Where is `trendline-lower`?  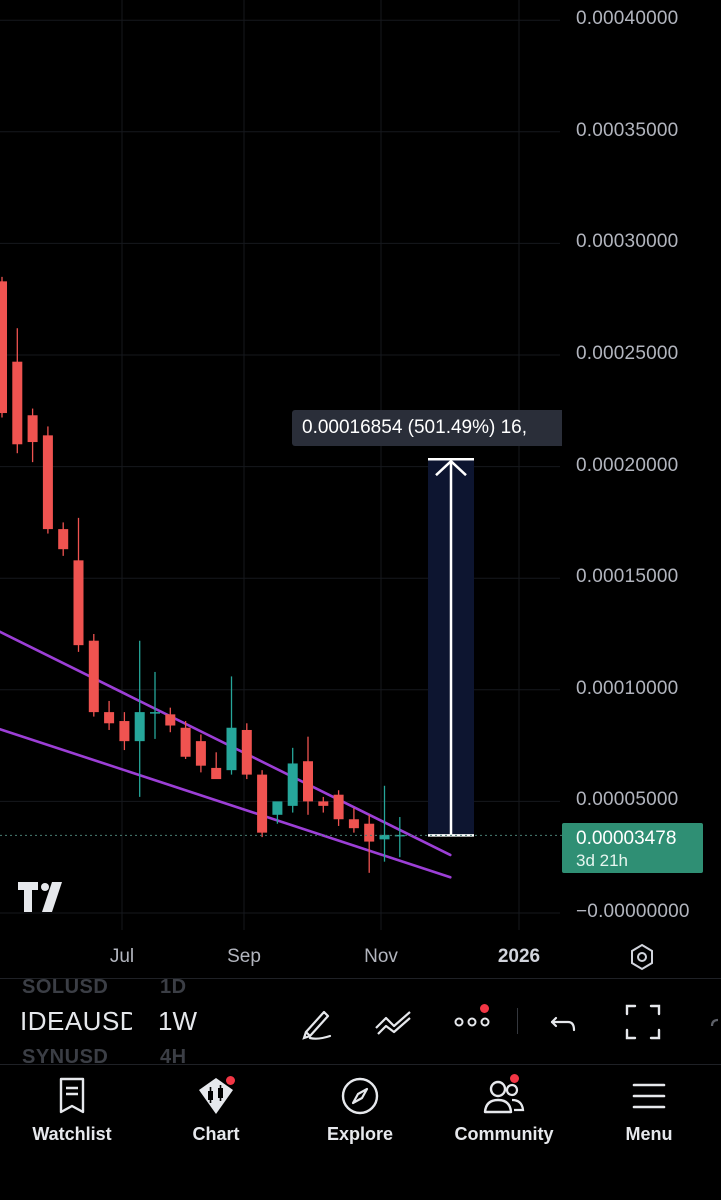
trendline-lower is located at coordinates (226, 803).